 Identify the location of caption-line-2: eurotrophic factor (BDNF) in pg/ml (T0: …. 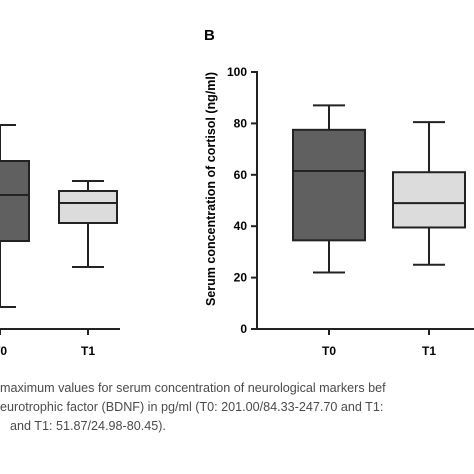
(192, 407).